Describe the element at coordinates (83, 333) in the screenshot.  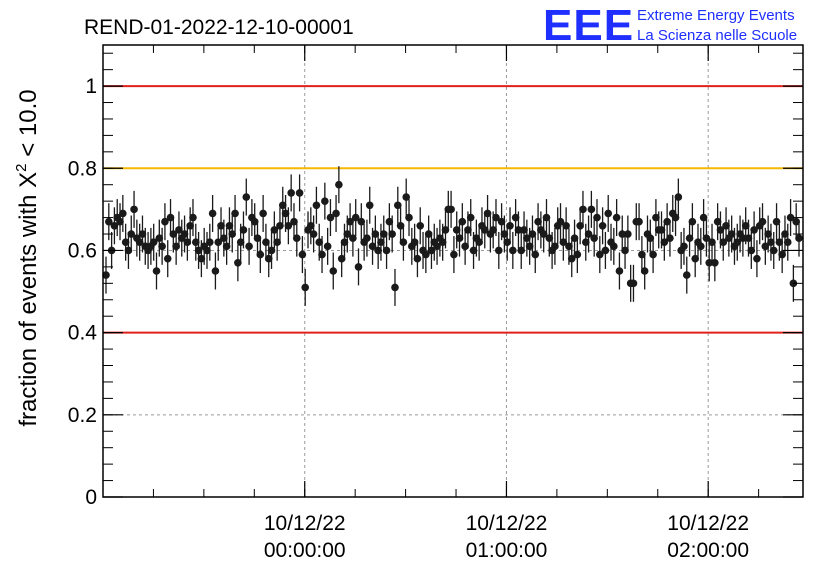
I see `y-tick-label: 0.4` at that location.